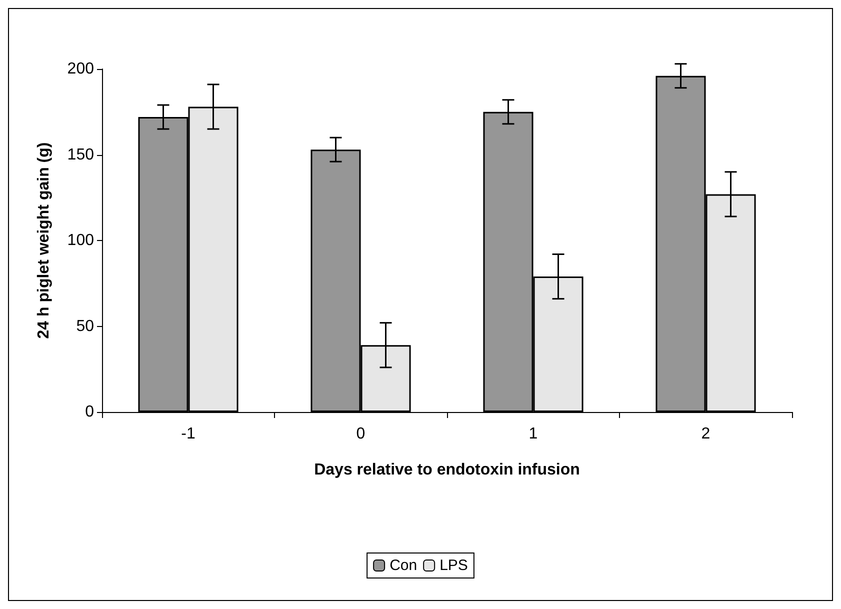 The image size is (841, 609). I want to click on x-tick-label: 2, so click(705, 434).